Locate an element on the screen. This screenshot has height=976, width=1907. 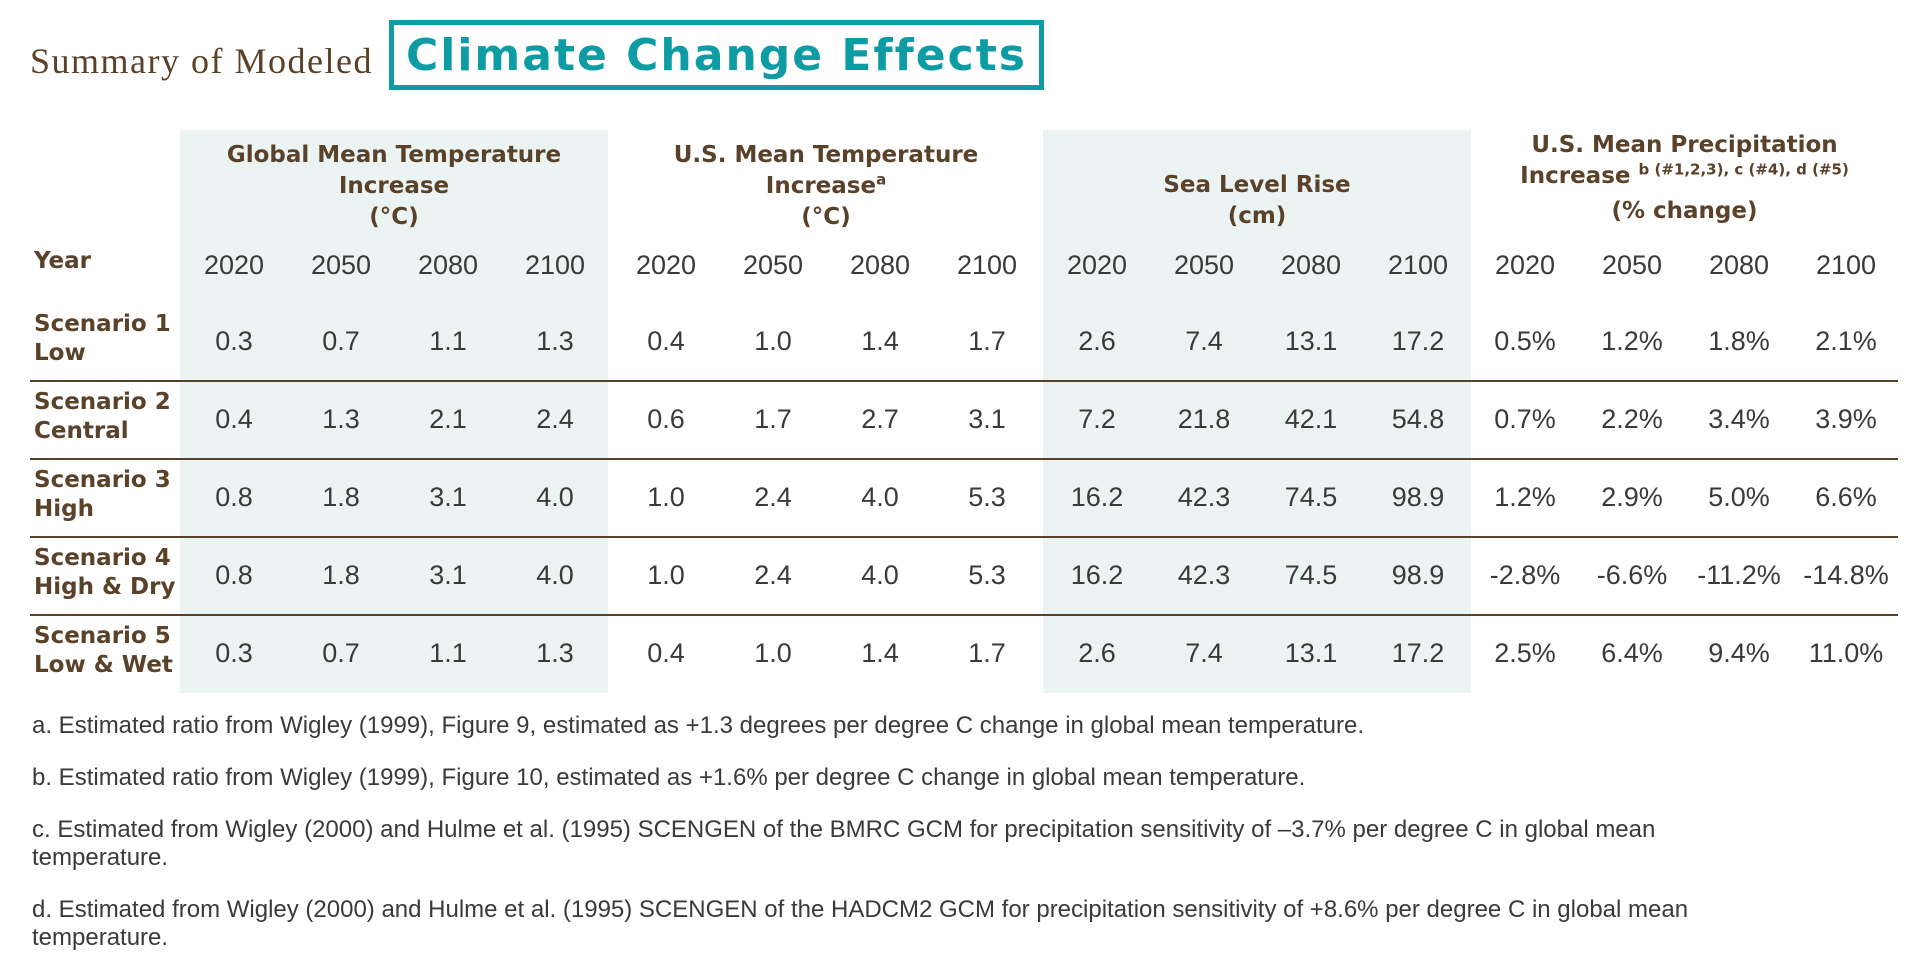
table-cell: 2.1 is located at coordinates (448, 419).